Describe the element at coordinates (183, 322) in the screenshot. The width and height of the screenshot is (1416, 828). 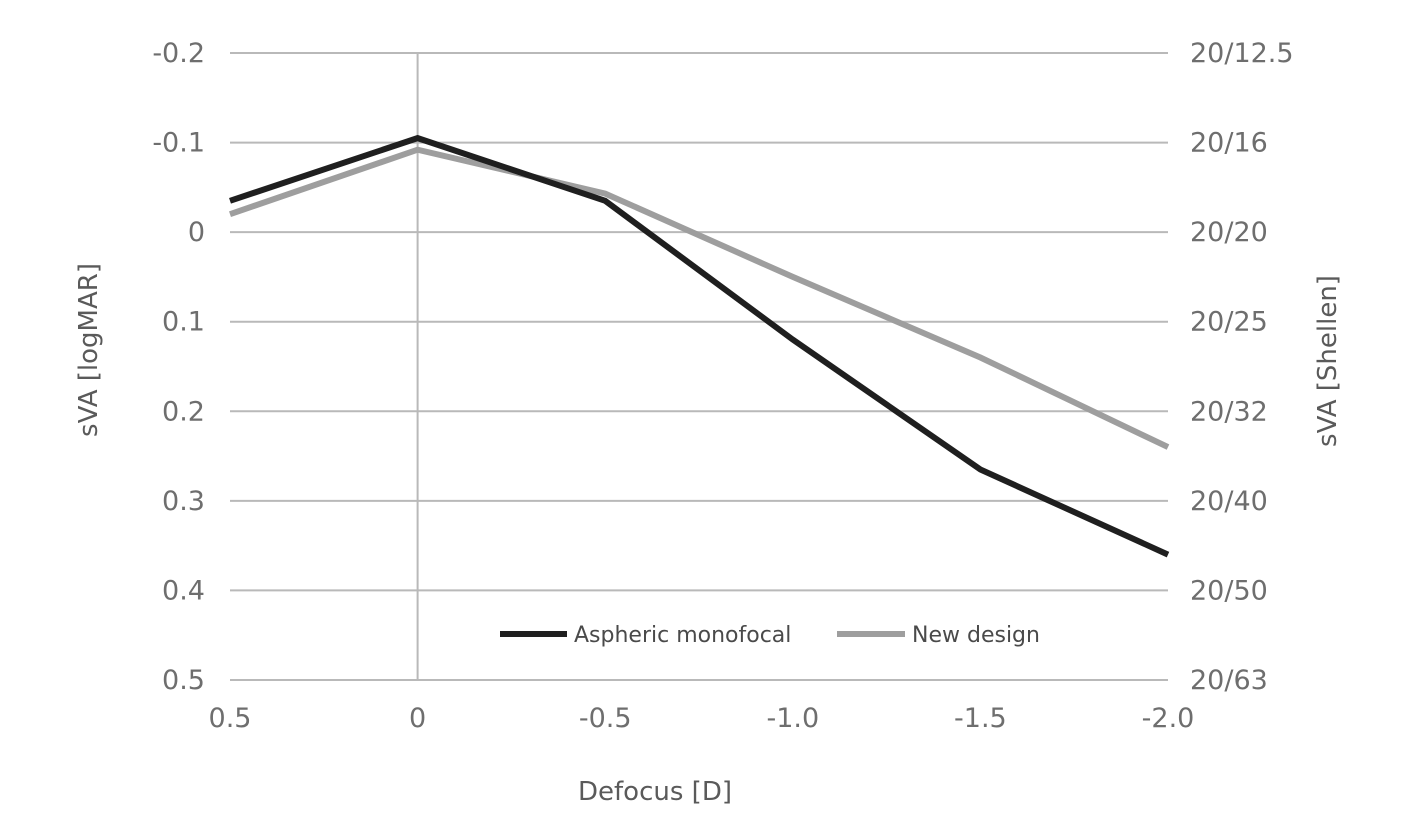
I see `y-tick-label-left: 0.1` at that location.